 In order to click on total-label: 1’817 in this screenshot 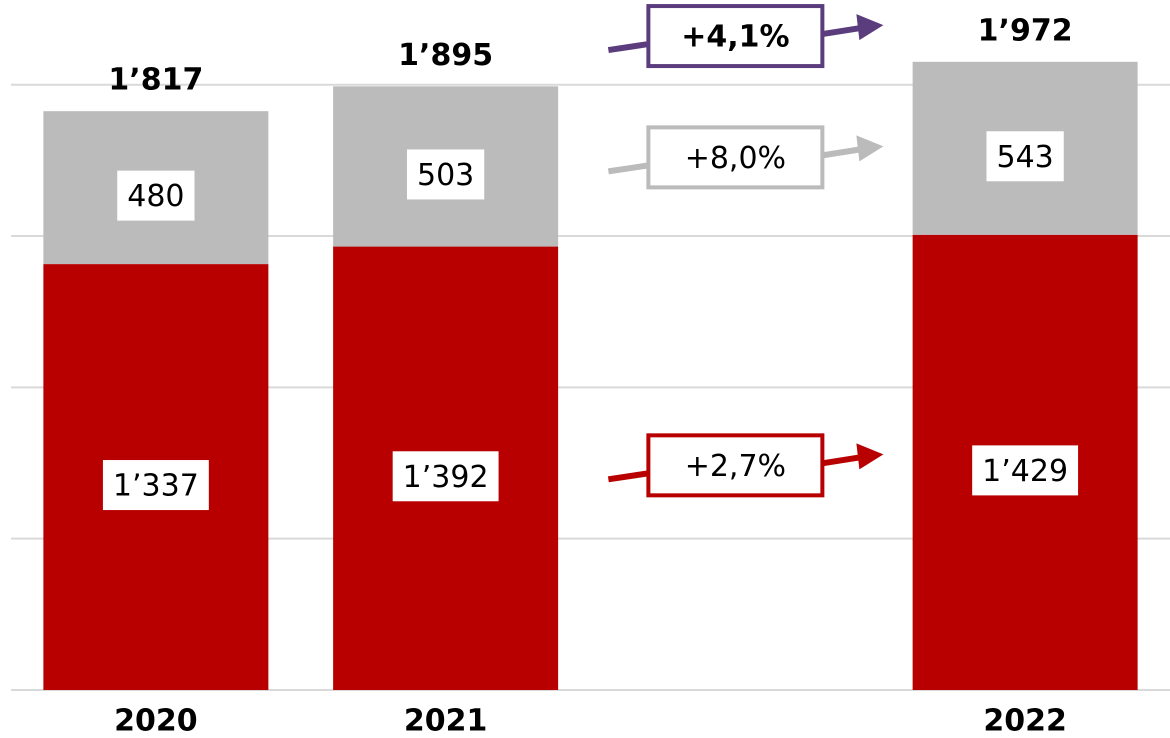, I will do `click(155, 80)`.